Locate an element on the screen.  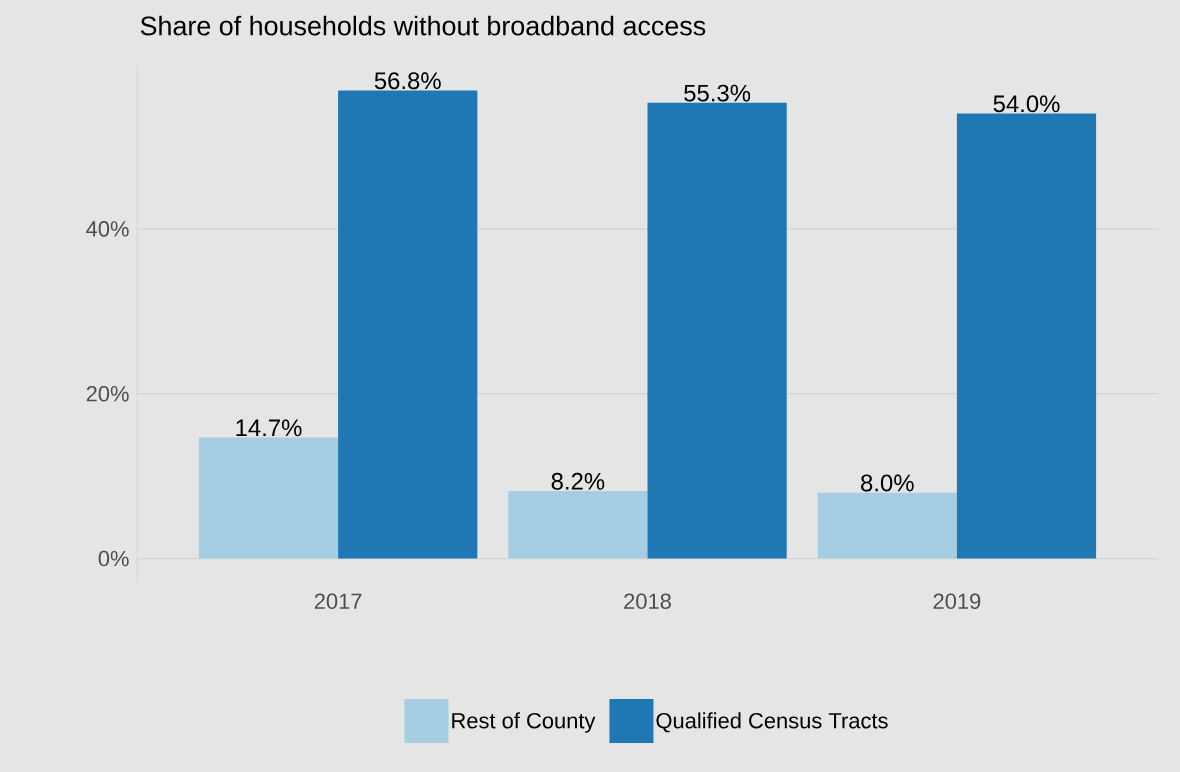
y-tick-label: 40% is located at coordinates (107, 229).